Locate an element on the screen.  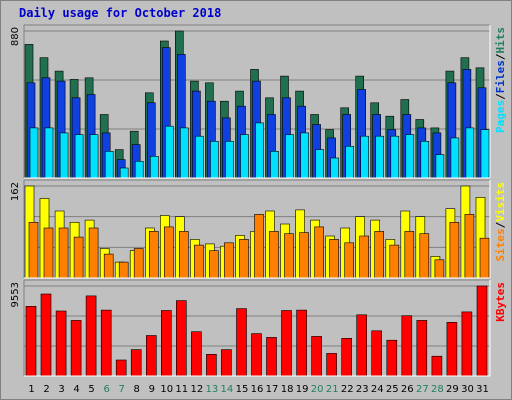
x-tick-label: 15 is located at coordinates (242, 389).